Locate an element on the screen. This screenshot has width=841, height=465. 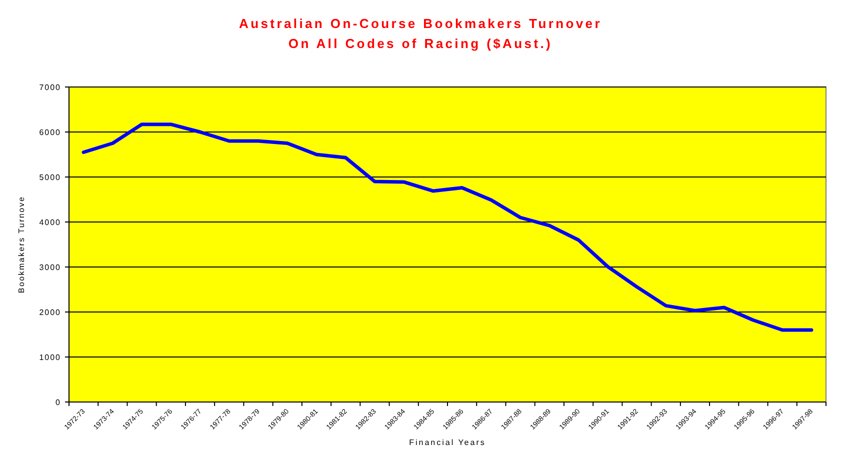
y-tick-label: 6000 is located at coordinates (50, 132).